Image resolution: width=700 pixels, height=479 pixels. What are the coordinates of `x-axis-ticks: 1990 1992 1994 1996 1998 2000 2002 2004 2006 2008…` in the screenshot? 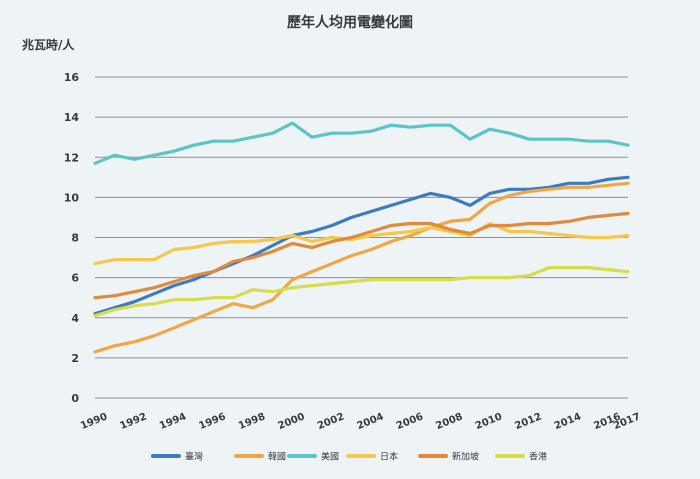 It's located at (360, 421).